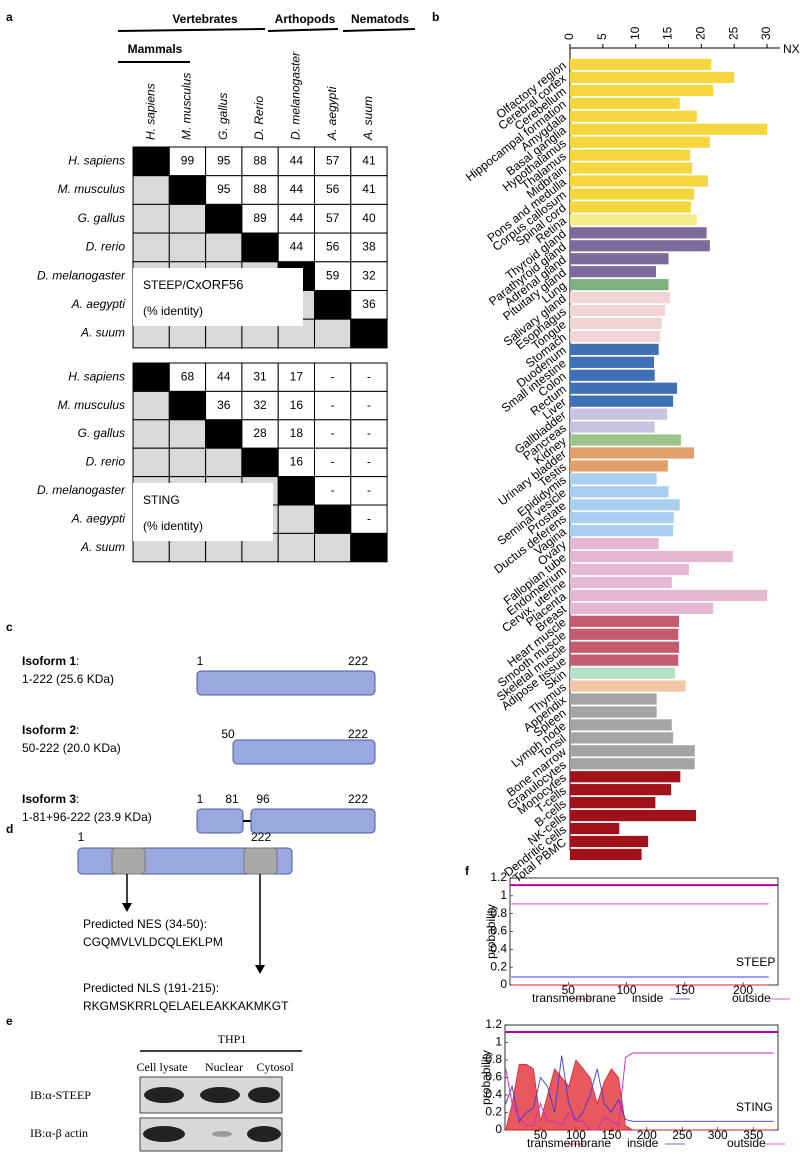 Image resolution: width=800 pixels, height=1162 pixels. Describe the element at coordinates (333, 247) in the screenshot. I see `identity-value: 56` at that location.